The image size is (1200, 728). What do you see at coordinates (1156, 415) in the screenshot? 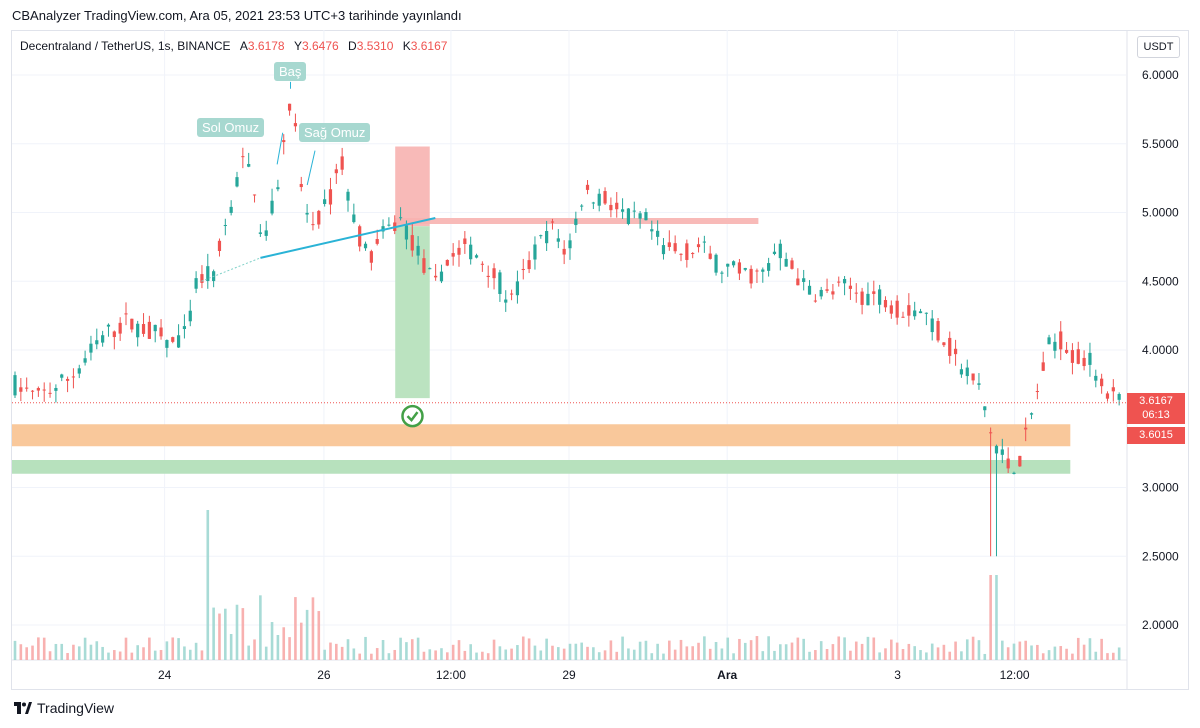
I see `bar-countdown: 06:13` at bounding box center [1156, 415].